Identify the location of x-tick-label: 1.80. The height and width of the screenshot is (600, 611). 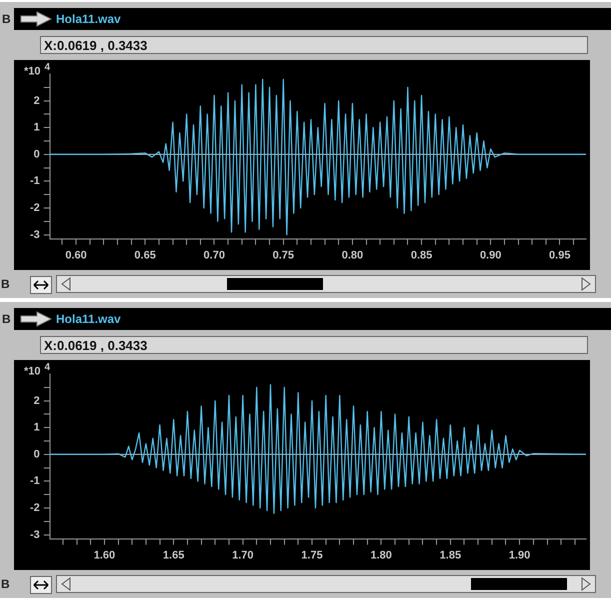
(381, 555).